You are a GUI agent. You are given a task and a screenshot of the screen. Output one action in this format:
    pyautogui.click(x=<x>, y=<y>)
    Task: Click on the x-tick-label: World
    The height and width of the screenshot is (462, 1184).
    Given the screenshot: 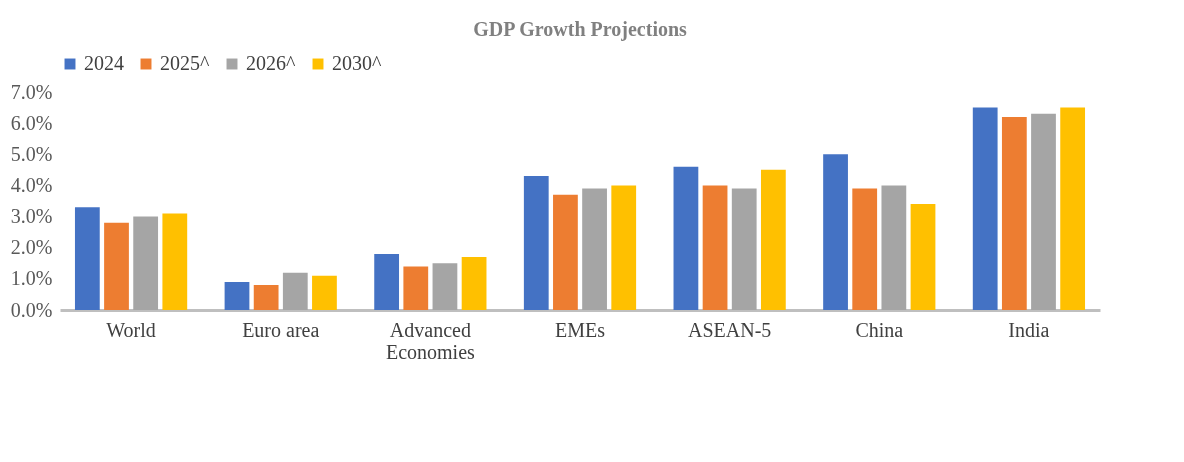 What is the action you would take?
    pyautogui.click(x=131, y=329)
    